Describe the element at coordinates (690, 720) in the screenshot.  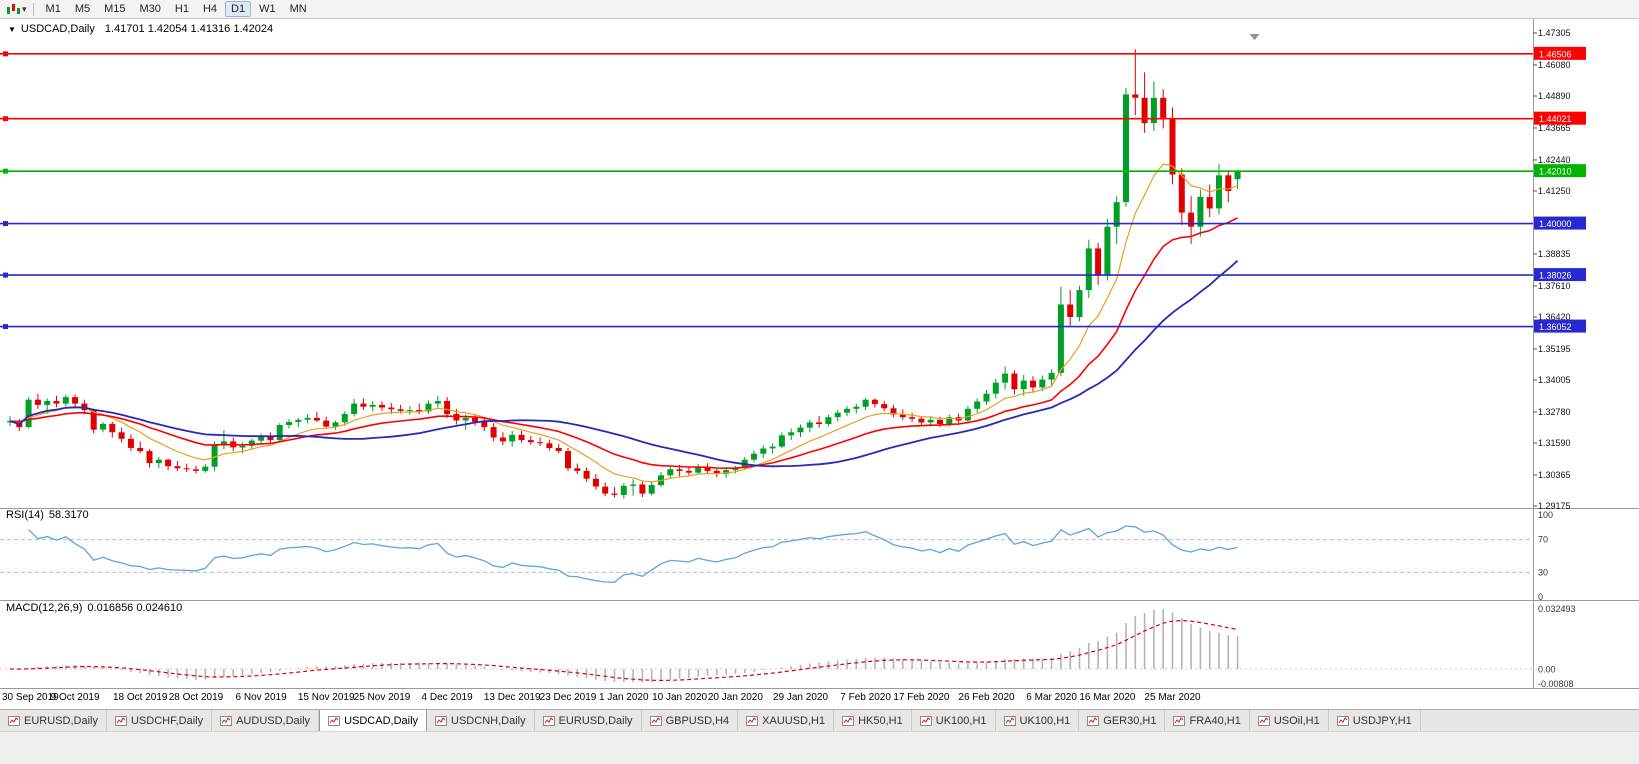
I see `chart-tab-gbpusd-h4: GBPUSD,H4` at that location.